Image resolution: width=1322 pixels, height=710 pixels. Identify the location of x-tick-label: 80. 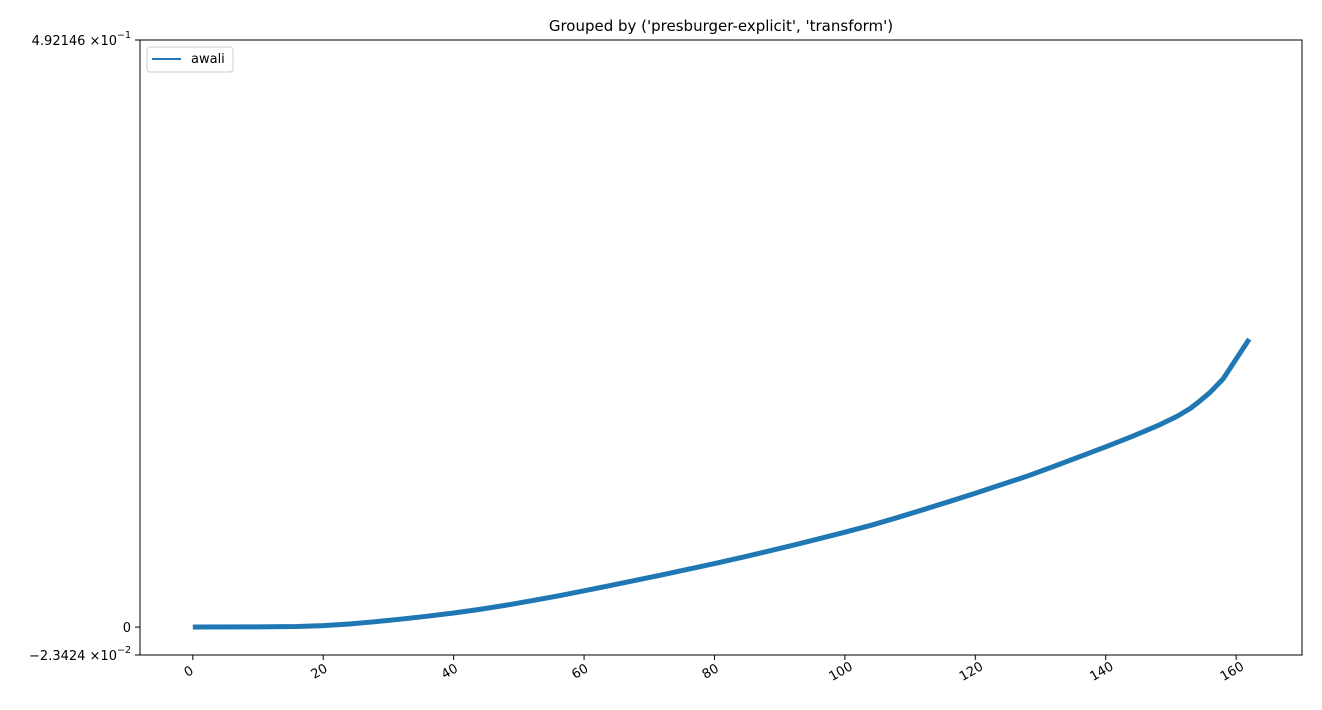
(711, 671).